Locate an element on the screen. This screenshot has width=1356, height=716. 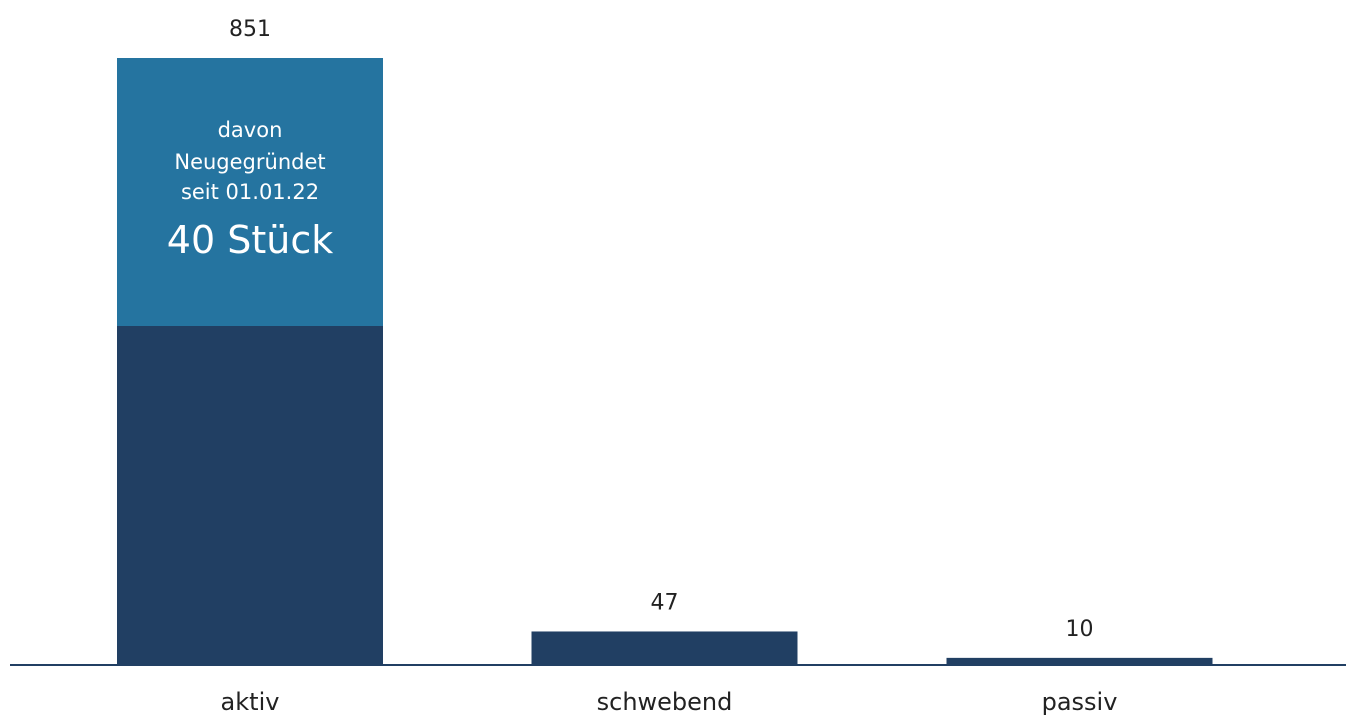
category-labels-group: aktiv schwebend passiv is located at coordinates (669, 702).